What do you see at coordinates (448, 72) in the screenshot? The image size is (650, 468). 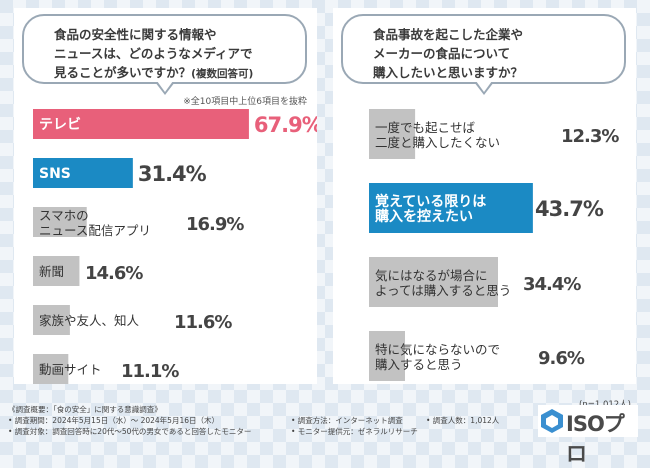 I see `right-question-line-3: 購入したいと思いますか？` at bounding box center [448, 72].